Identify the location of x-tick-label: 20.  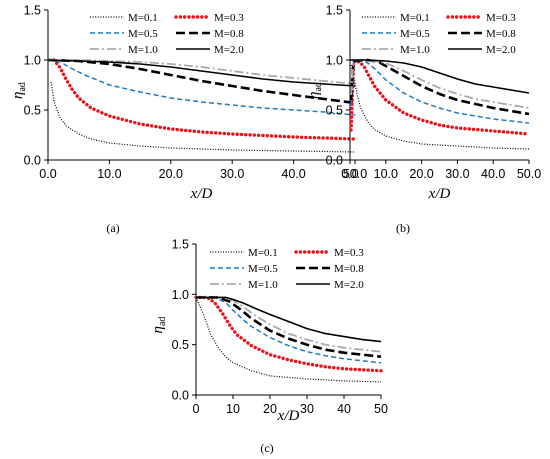
(270, 409).